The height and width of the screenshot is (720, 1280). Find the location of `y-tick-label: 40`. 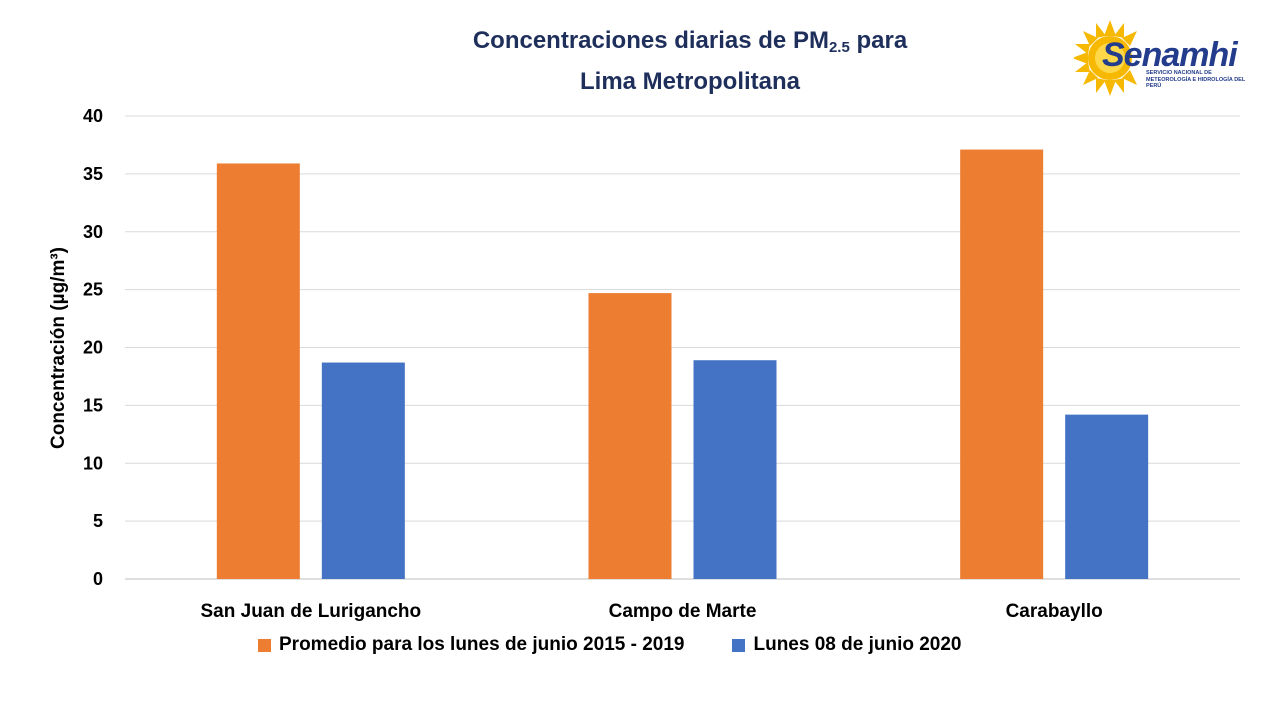

y-tick-label: 40 is located at coordinates (93, 116).